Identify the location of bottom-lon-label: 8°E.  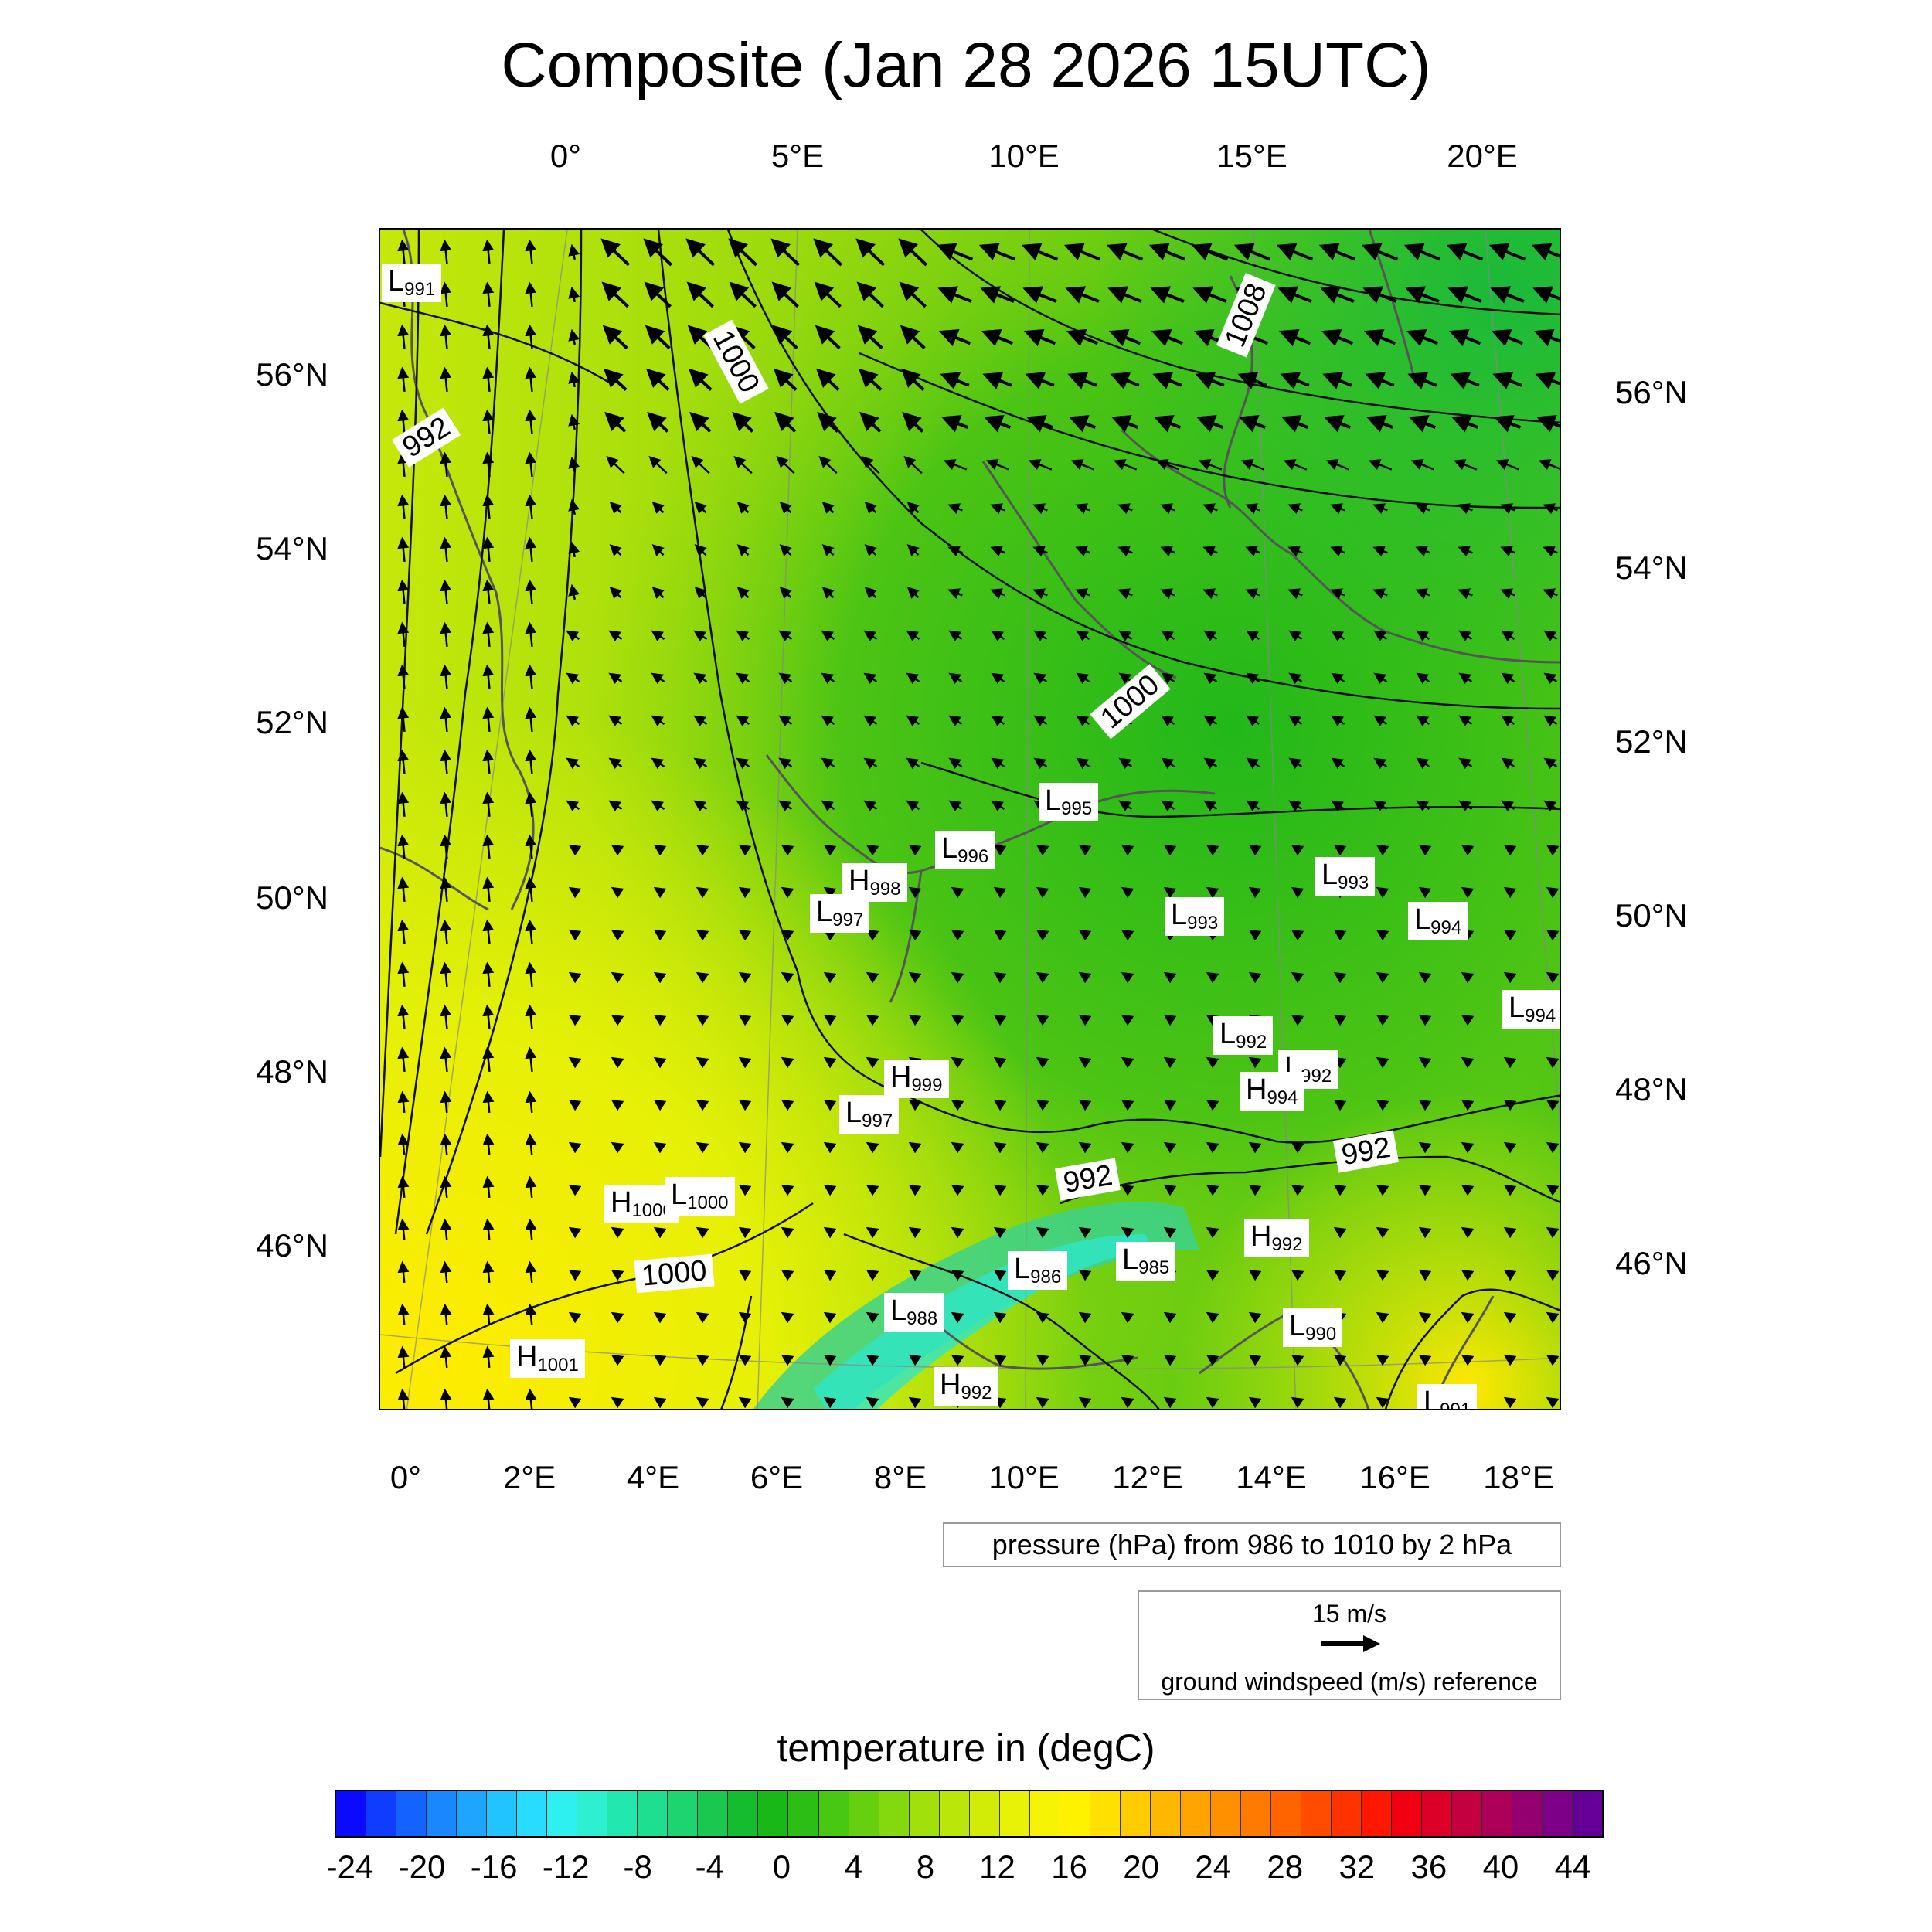
(900, 1477).